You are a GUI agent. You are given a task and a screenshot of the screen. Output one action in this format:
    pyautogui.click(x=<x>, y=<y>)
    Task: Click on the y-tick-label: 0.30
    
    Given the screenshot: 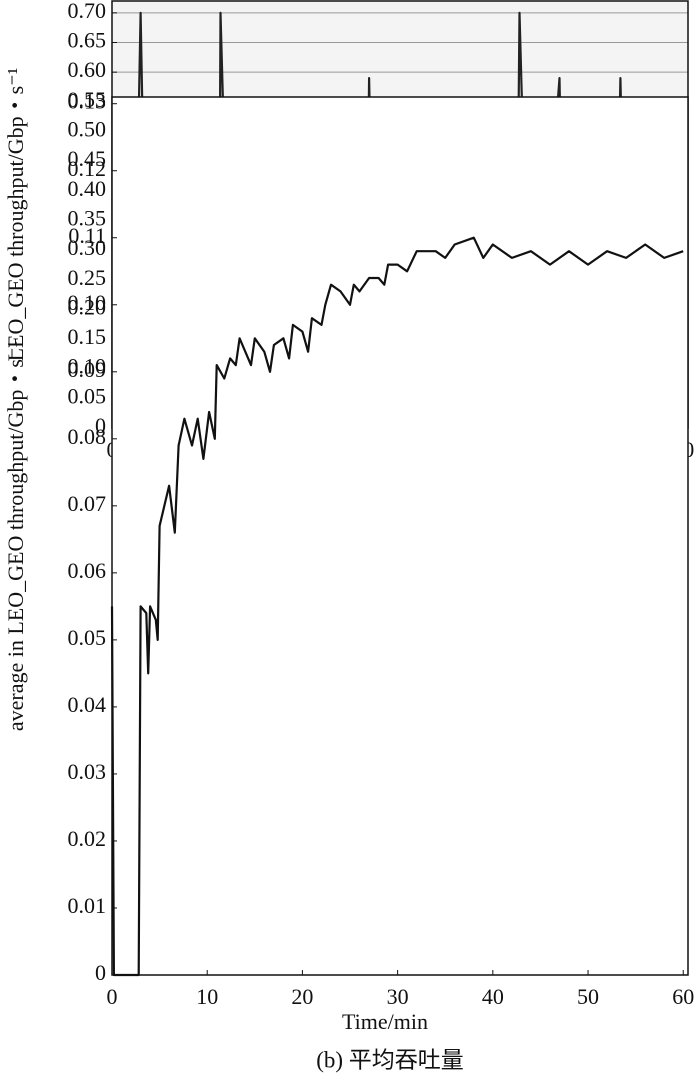 What is the action you would take?
    pyautogui.click(x=87, y=247)
    